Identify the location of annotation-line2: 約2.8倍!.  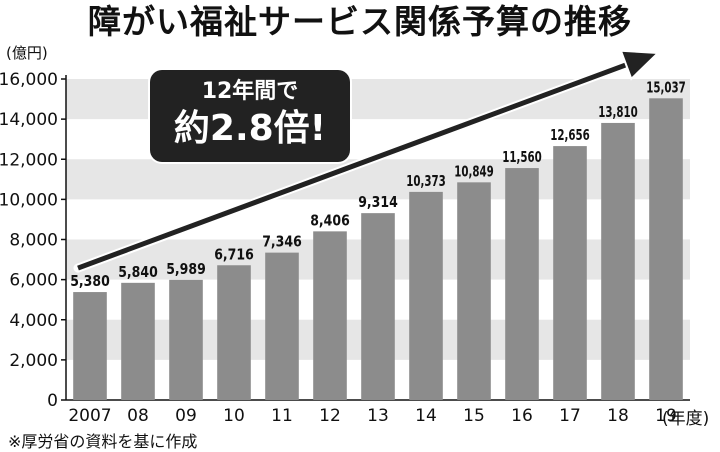
(250, 128).